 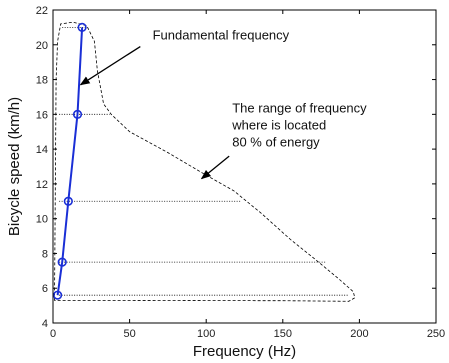 I want to click on x-tick-label: 250, so click(x=436, y=334).